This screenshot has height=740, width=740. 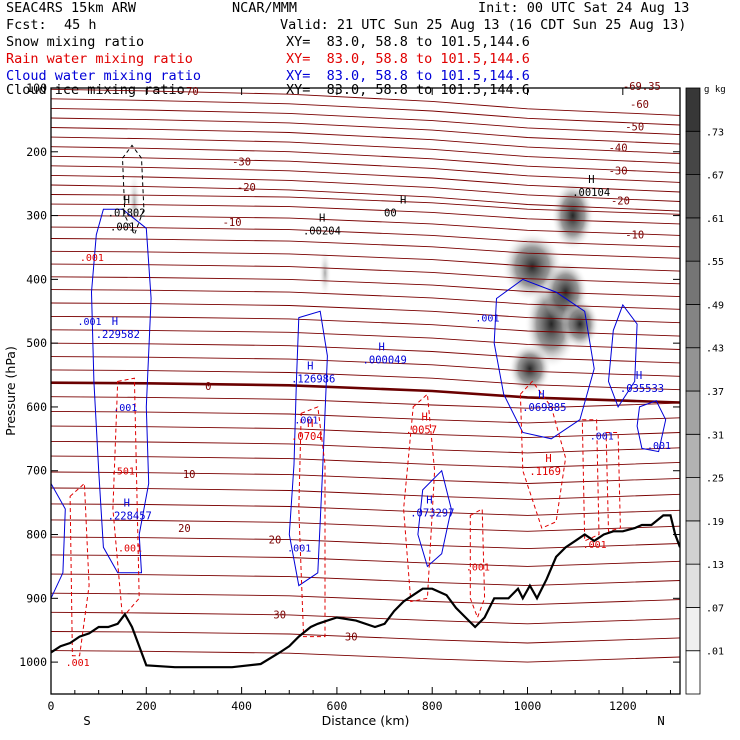 What do you see at coordinates (36, 279) in the screenshot?
I see `y-tick-label: 400` at bounding box center [36, 279].